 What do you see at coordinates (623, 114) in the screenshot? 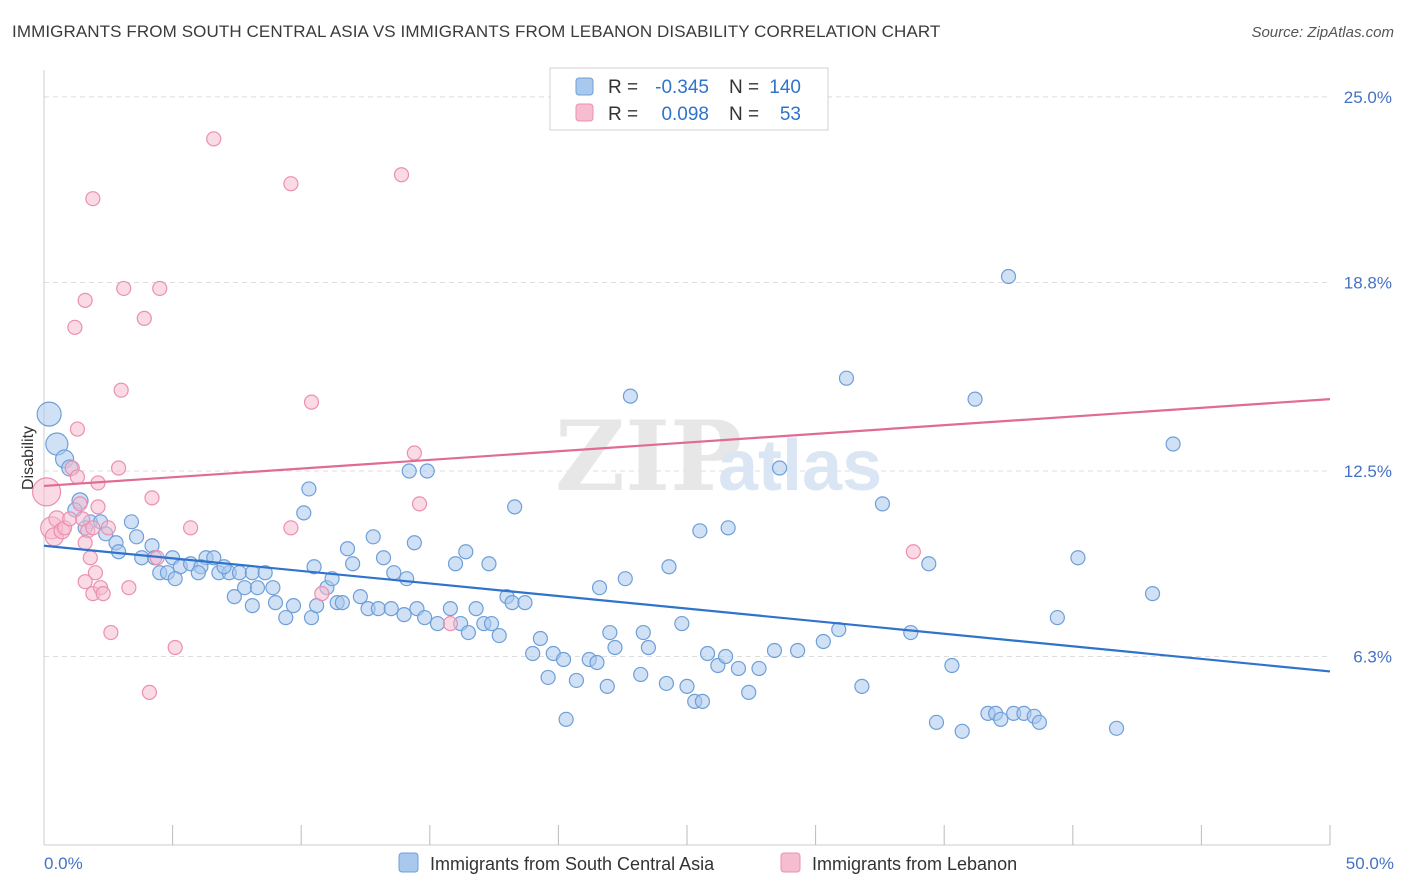
I see `legend-r-label-2: R =` at bounding box center [623, 114].